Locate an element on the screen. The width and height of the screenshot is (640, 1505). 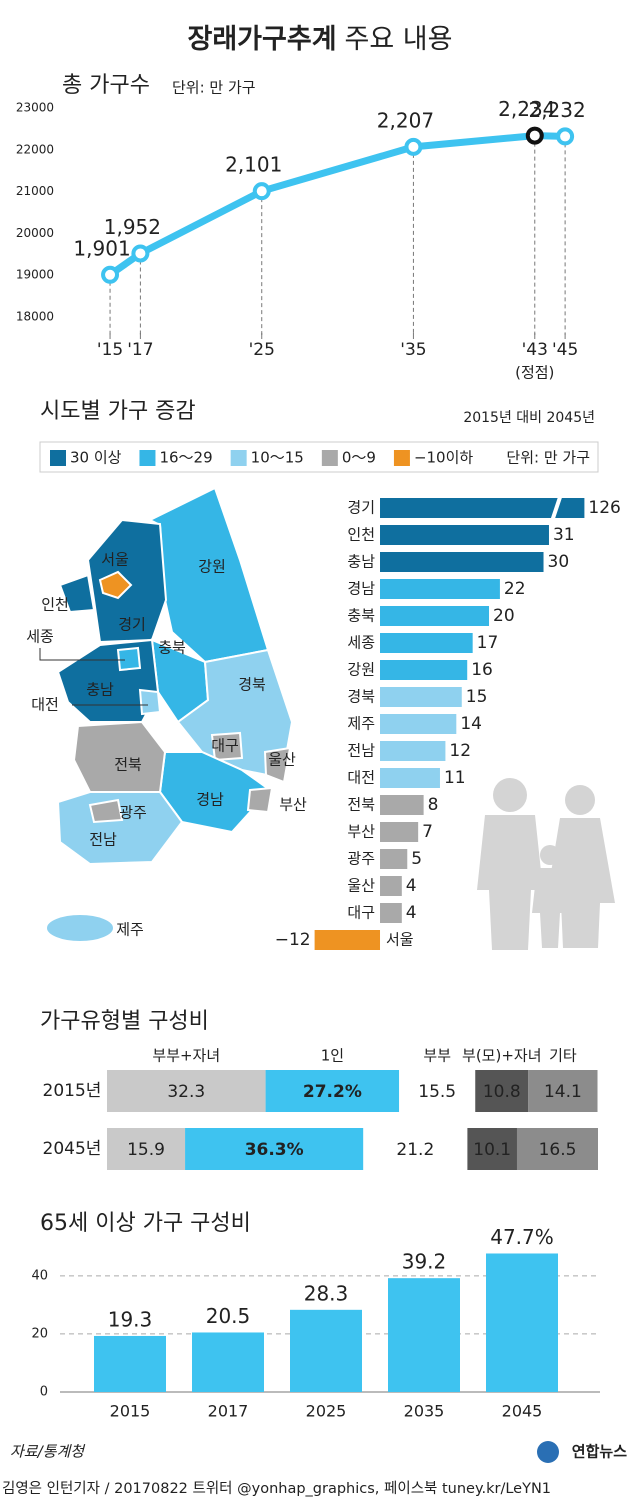
x-tick-label: 2035 is located at coordinates (424, 1411).